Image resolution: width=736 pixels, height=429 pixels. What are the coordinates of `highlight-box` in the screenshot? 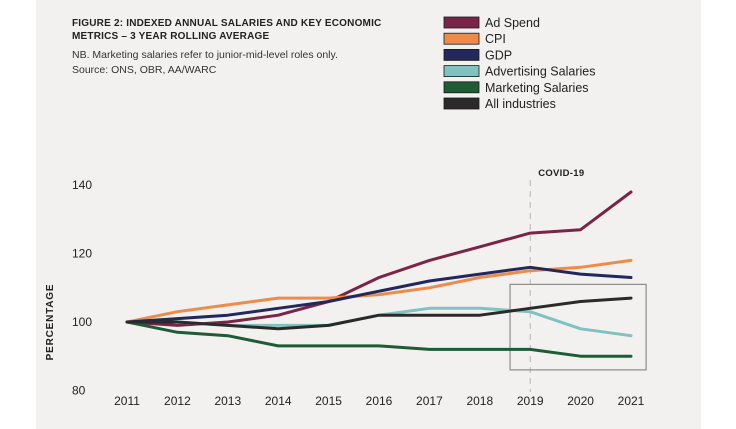 It's located at (578, 327).